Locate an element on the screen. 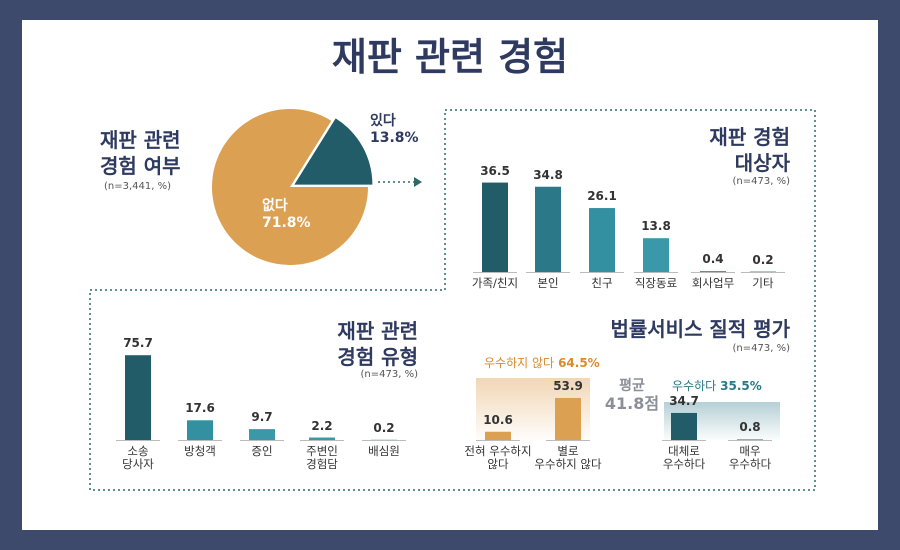 The image size is (900, 550). value-label: 17.6 is located at coordinates (200, 408).